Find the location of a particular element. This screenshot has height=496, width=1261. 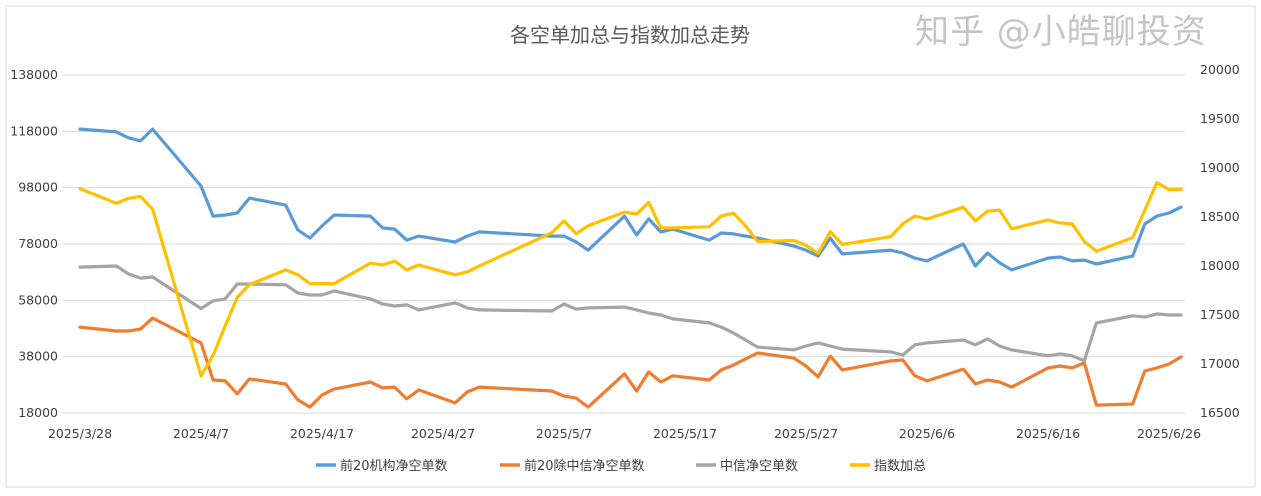

chart-title: 各空单加总与指数加总走势 is located at coordinates (630, 35).